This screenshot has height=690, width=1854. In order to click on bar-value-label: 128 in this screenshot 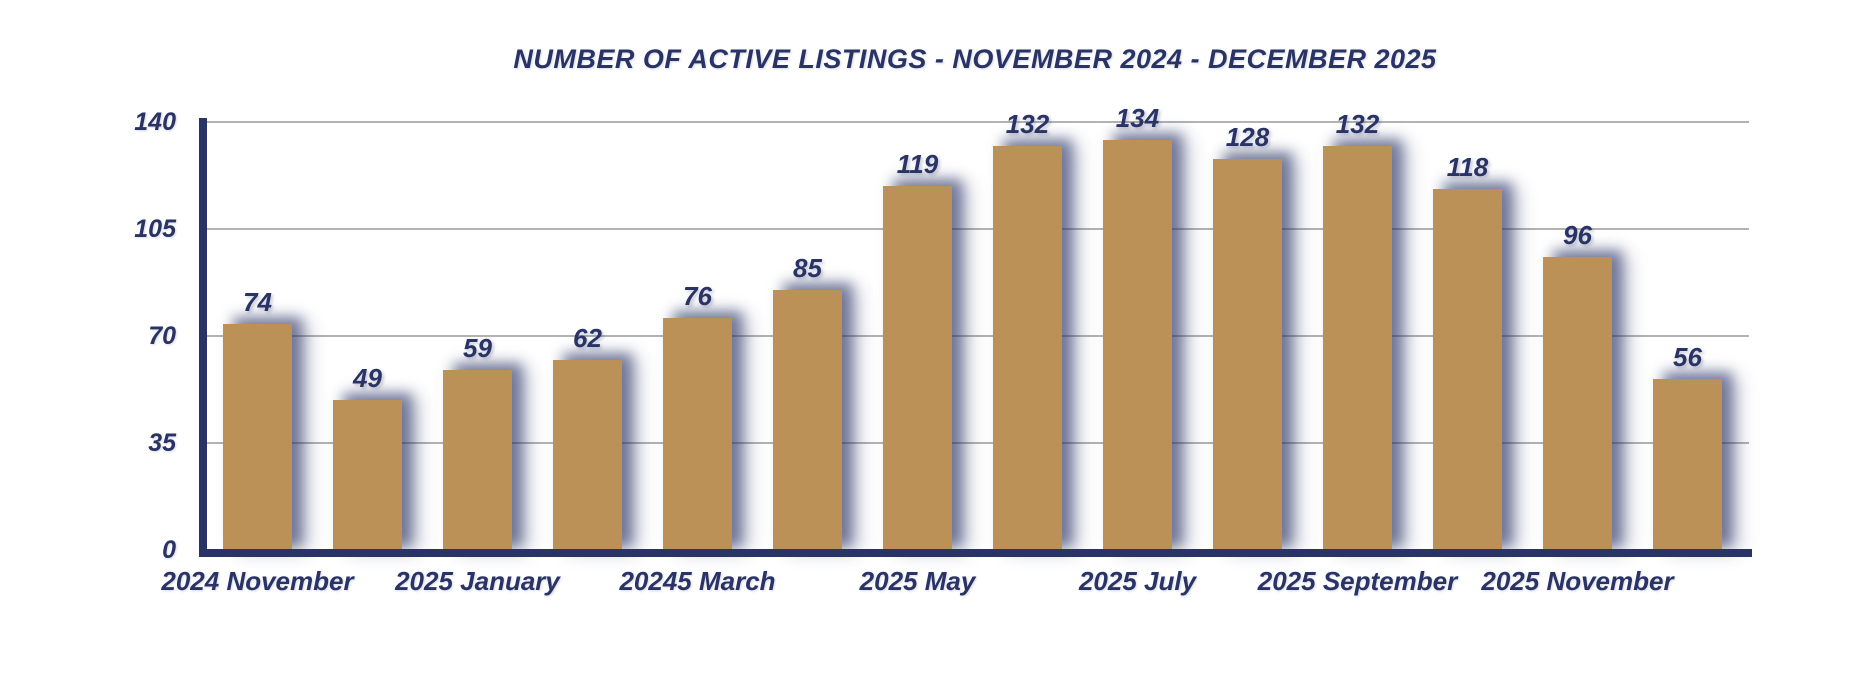, I will do `click(1247, 136)`.